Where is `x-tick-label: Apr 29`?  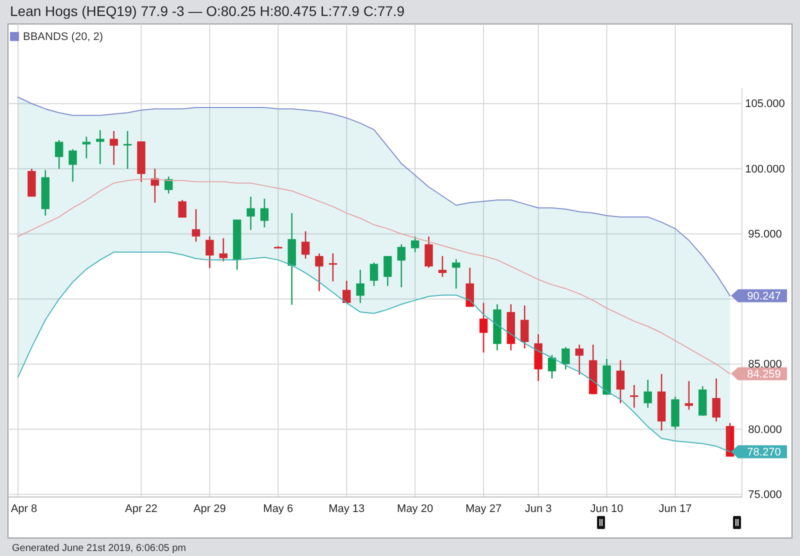
x-tick-label: Apr 29 is located at coordinates (209, 509).